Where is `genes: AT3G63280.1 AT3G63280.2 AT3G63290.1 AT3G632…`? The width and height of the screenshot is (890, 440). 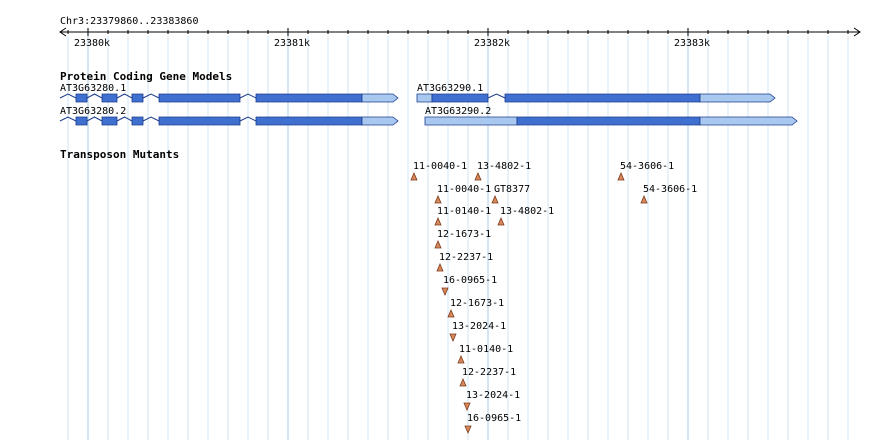
genes: AT3G63280.1 AT3G63280.2 AT3G63290.1 AT3G632… is located at coordinates (428, 104).